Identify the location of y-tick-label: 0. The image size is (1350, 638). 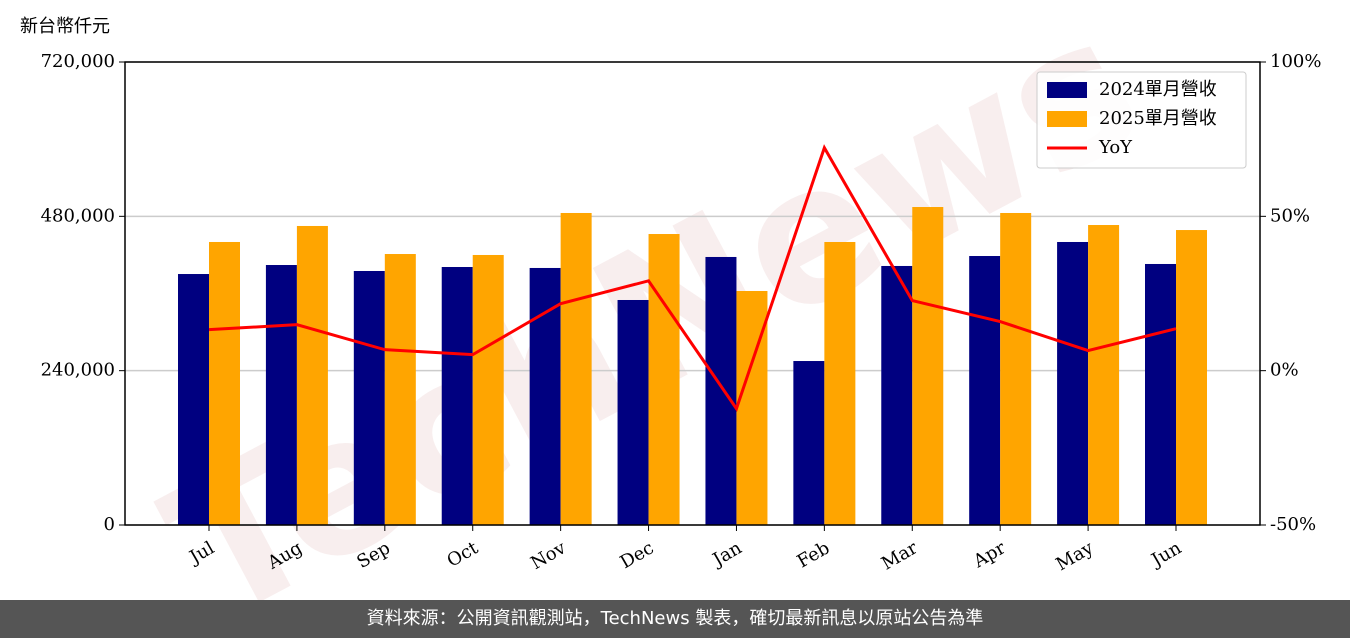
(109, 524).